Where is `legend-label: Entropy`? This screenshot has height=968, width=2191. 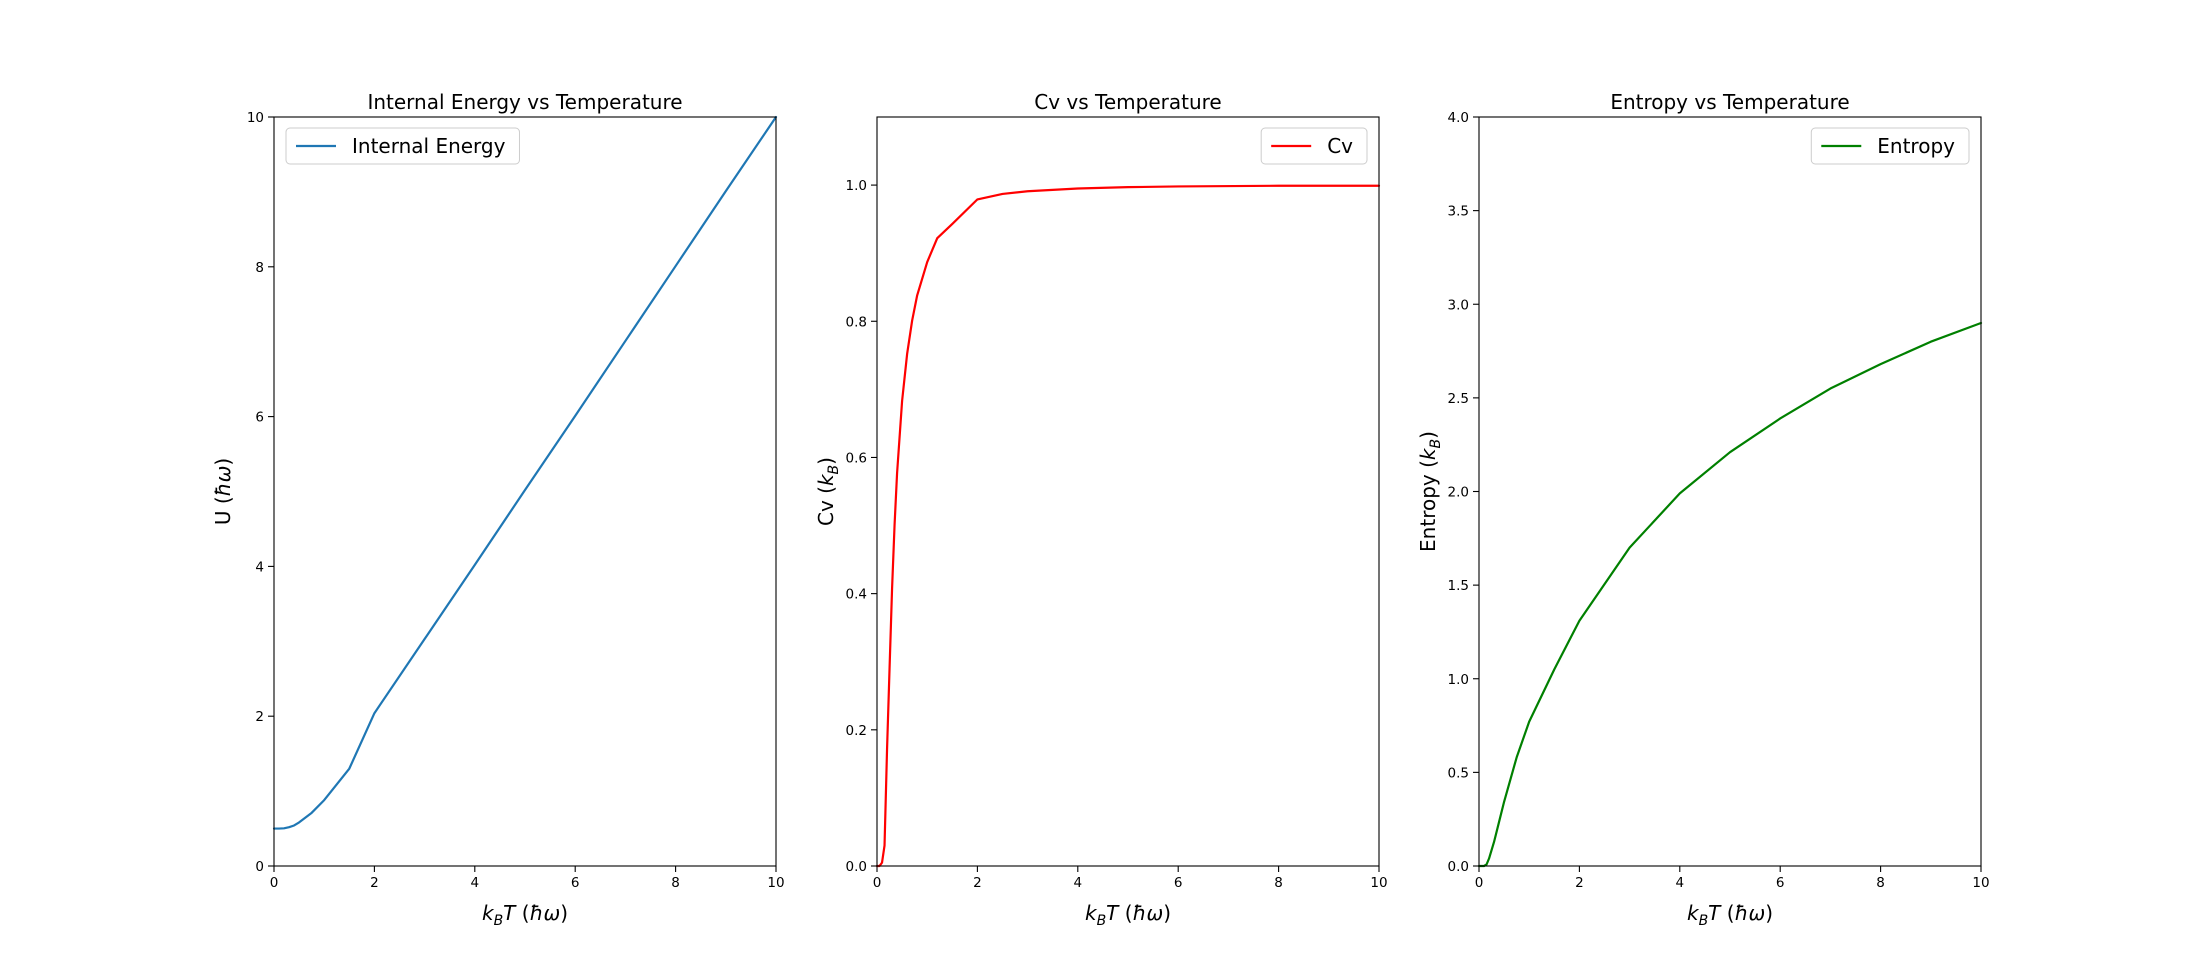
legend-label: Entropy is located at coordinates (1916, 146).